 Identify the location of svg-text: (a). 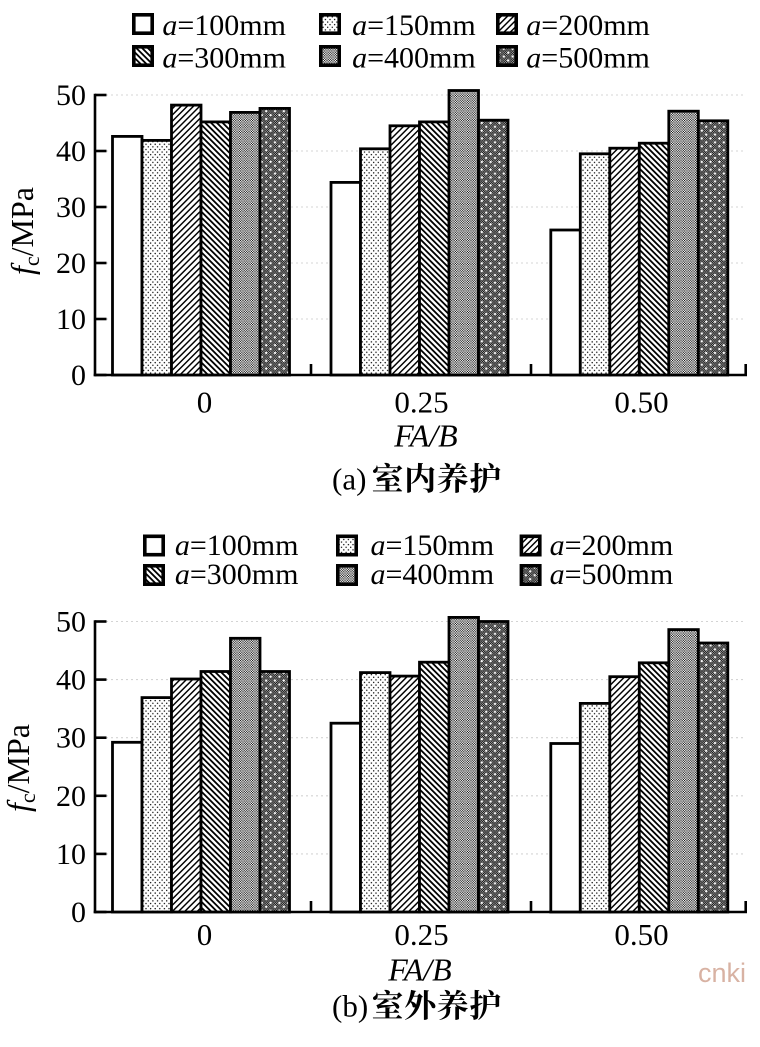
(349, 479).